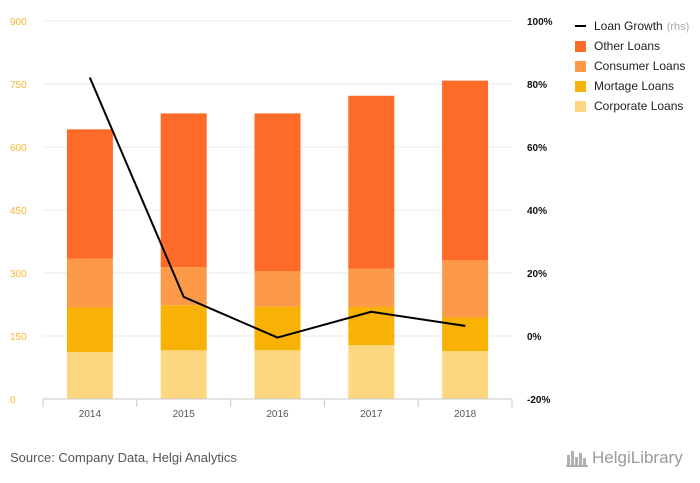 Image resolution: width=700 pixels, height=483 pixels. What do you see at coordinates (638, 106) in the screenshot?
I see `legend-label-corporate-loans: Corporate Loans` at bounding box center [638, 106].